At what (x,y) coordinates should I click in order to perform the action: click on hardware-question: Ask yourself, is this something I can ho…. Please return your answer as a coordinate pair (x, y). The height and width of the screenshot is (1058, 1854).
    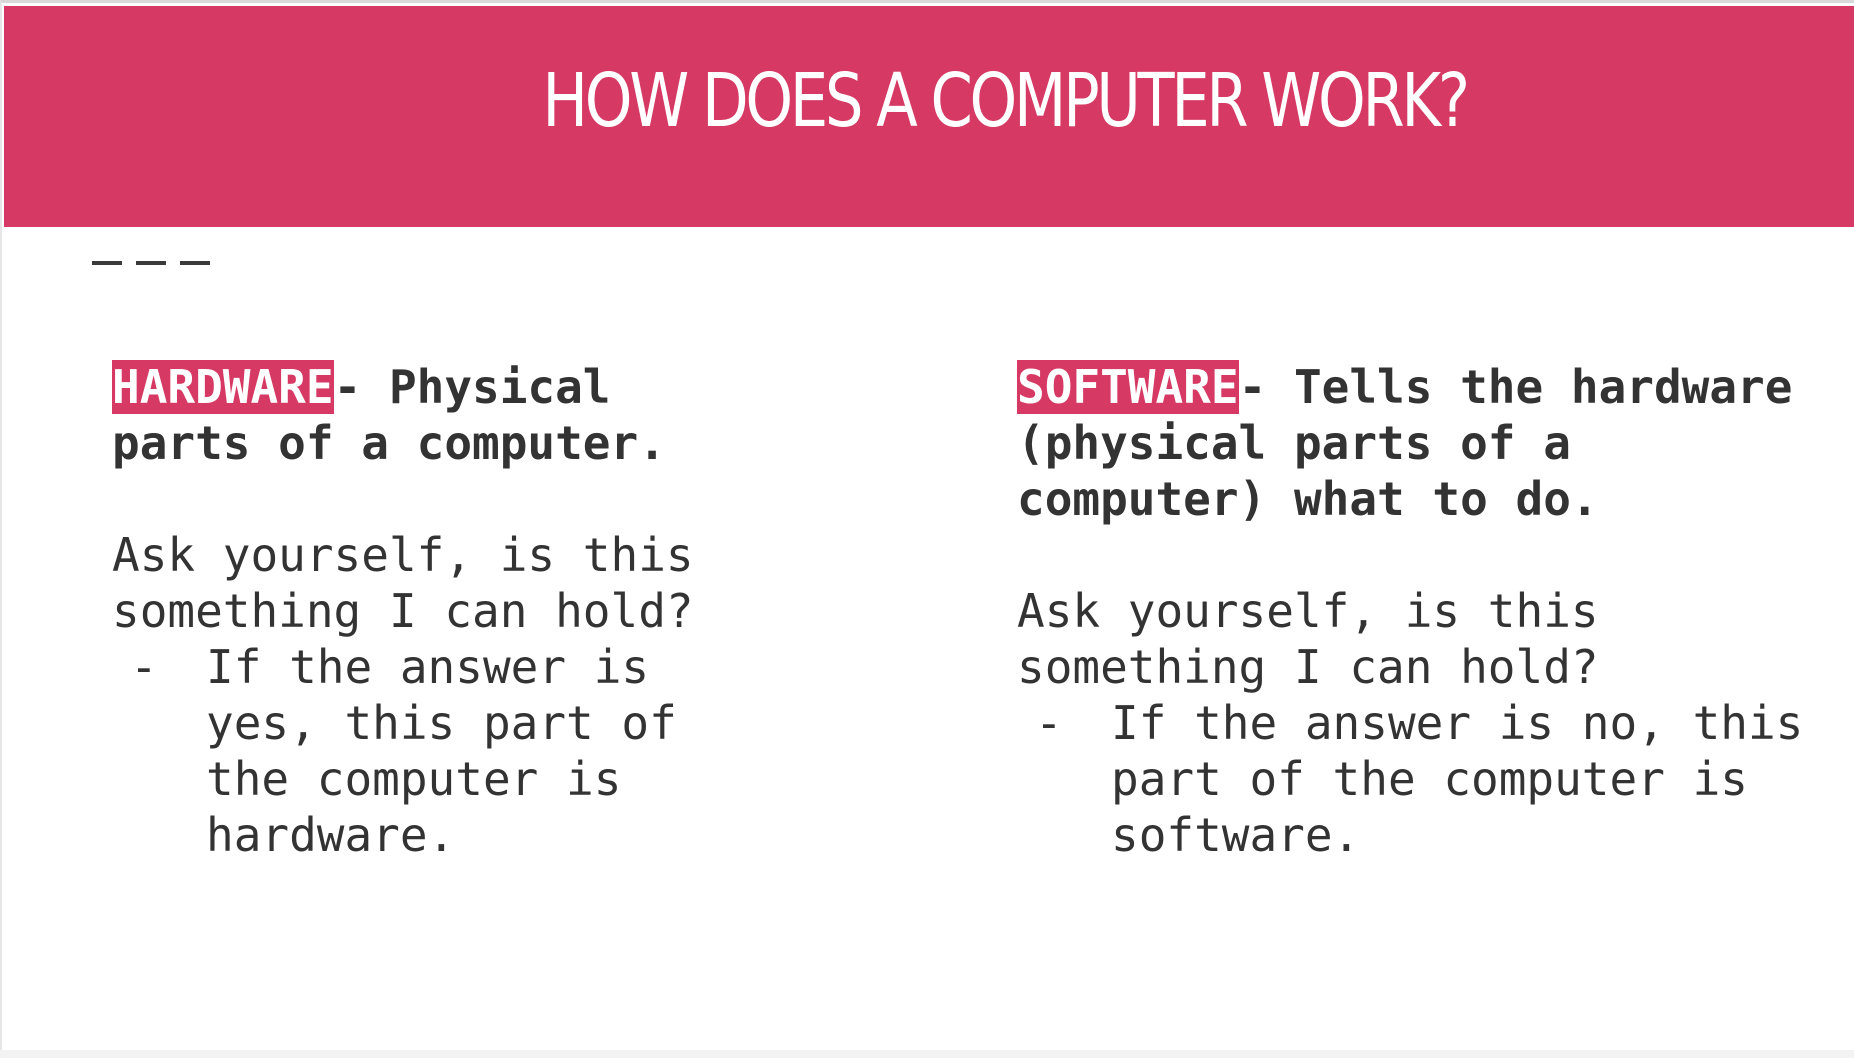
    Looking at the image, I should click on (417, 583).